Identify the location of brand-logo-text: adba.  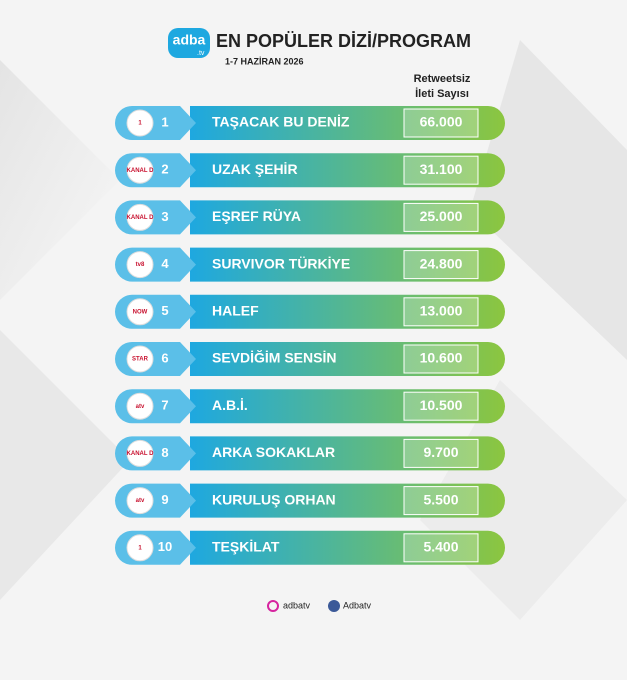
(189, 40).